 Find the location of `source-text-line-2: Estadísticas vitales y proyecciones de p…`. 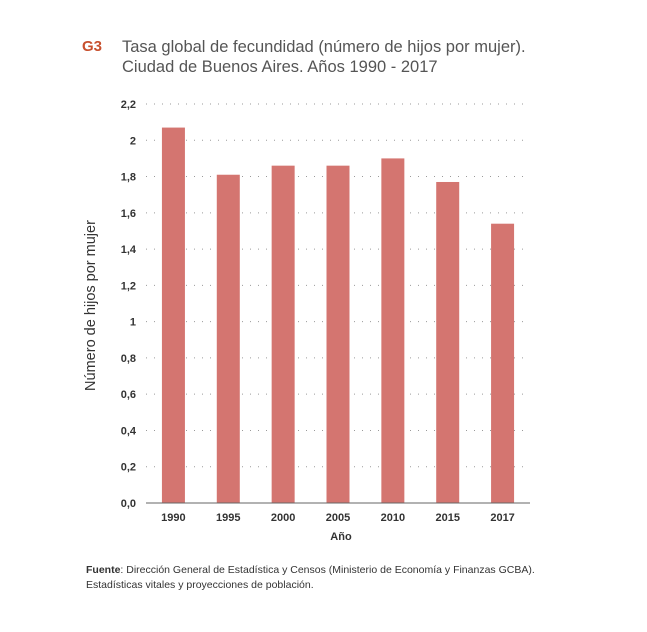

source-text-line-2: Estadísticas vitales y proyecciones de p… is located at coordinates (200, 585).